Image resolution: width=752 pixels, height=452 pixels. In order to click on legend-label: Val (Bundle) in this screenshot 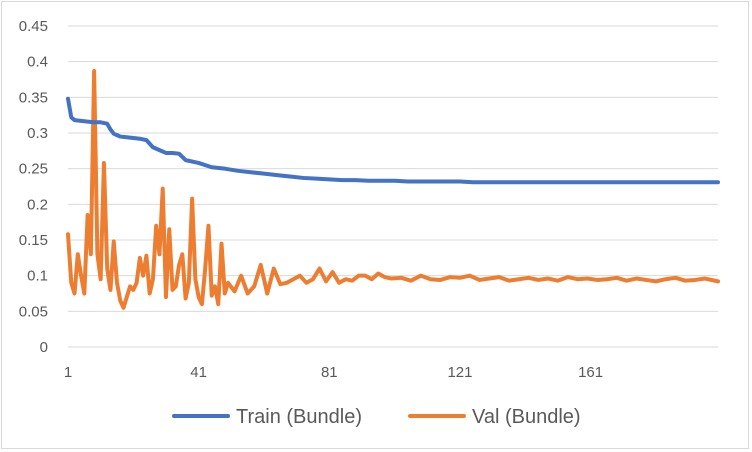, I will do `click(526, 417)`.